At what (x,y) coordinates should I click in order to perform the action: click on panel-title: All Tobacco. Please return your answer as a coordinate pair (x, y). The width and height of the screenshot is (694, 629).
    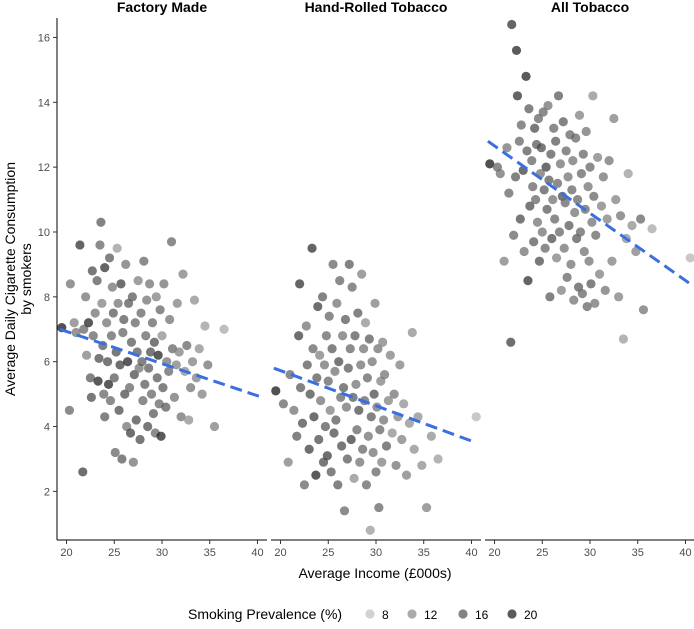
    Looking at the image, I should click on (590, 7).